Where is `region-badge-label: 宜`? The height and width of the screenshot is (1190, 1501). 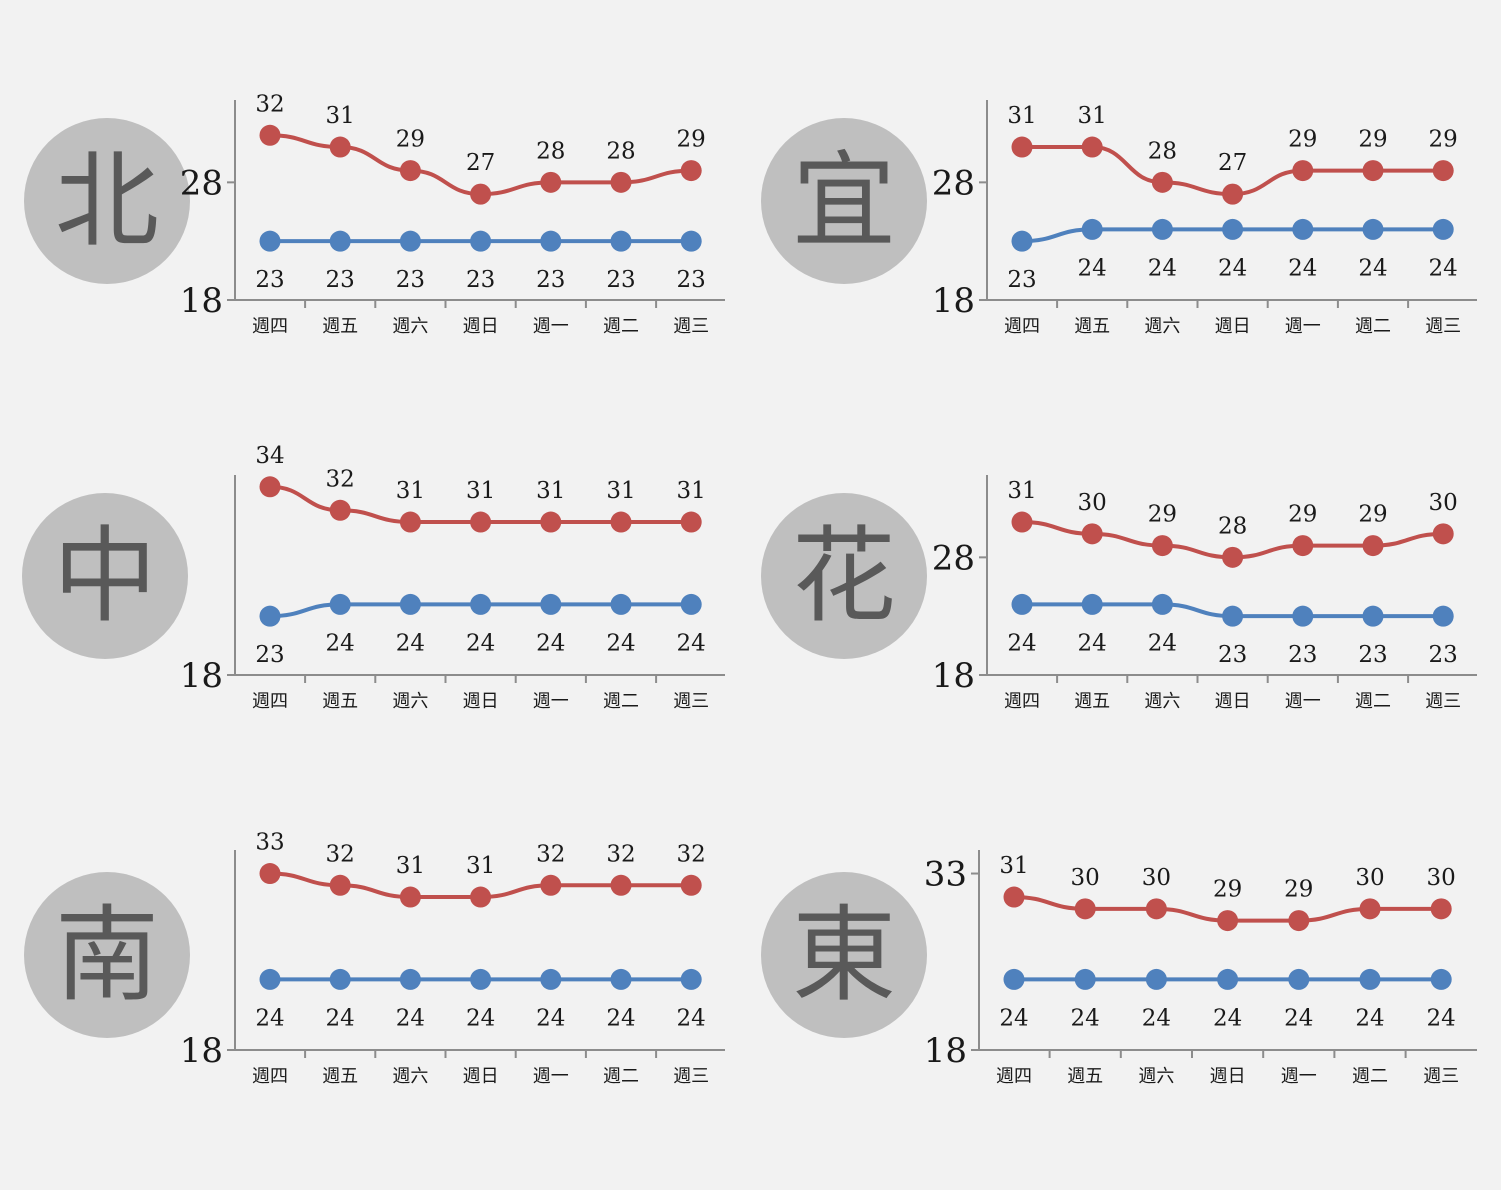 region-badge-label: 宜 is located at coordinates (843, 201).